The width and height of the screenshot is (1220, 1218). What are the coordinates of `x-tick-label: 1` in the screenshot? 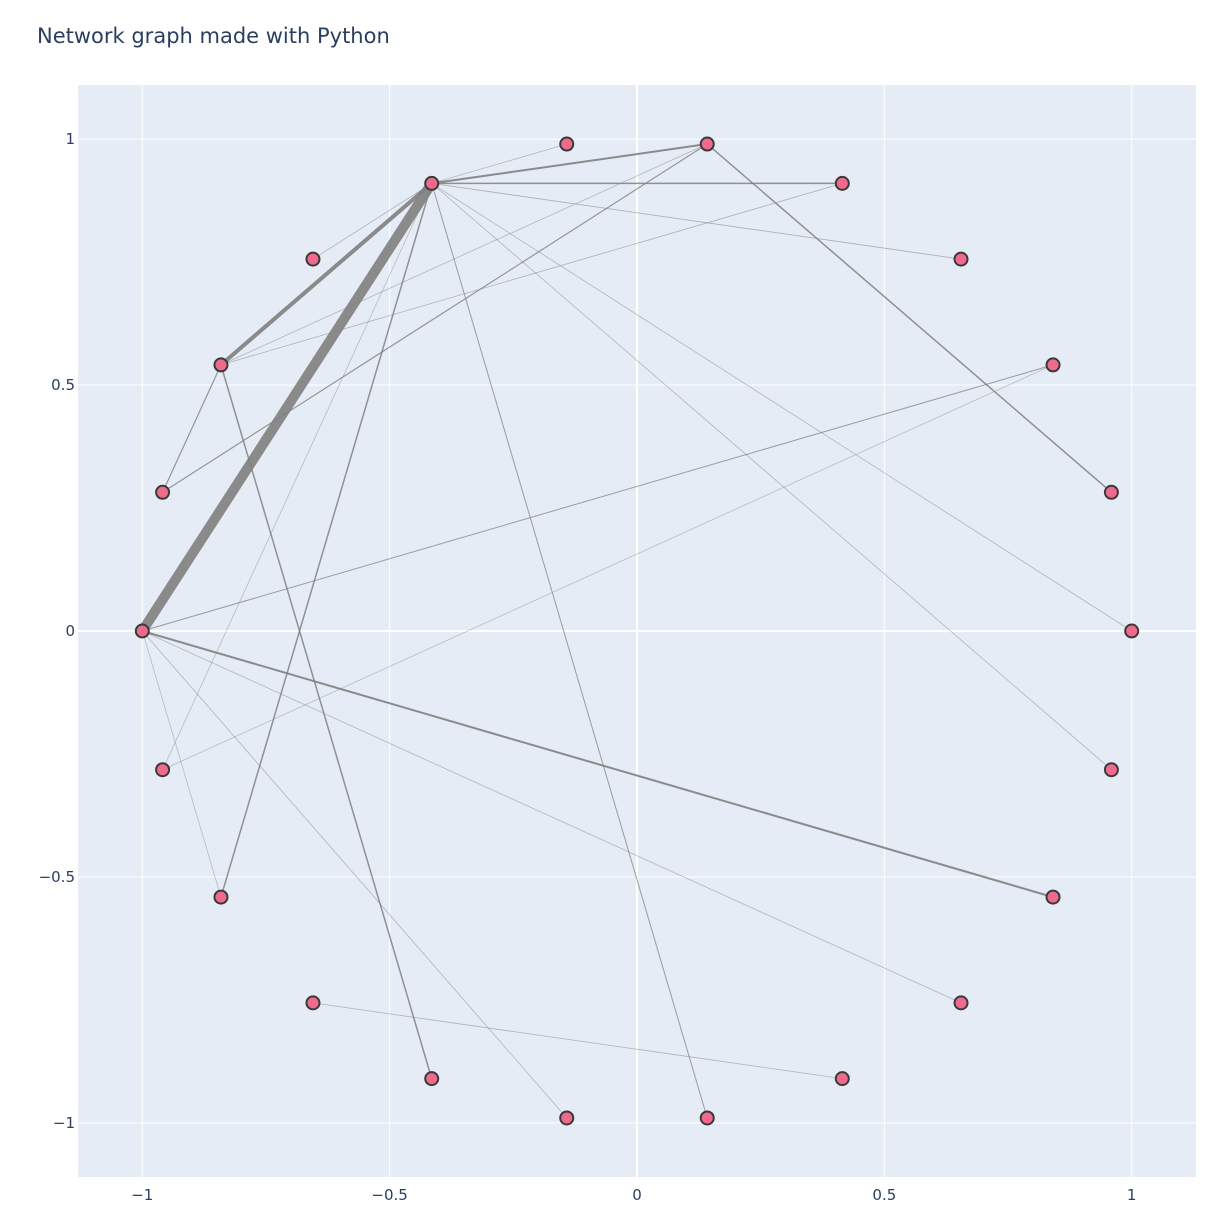 It's located at (1132, 1195).